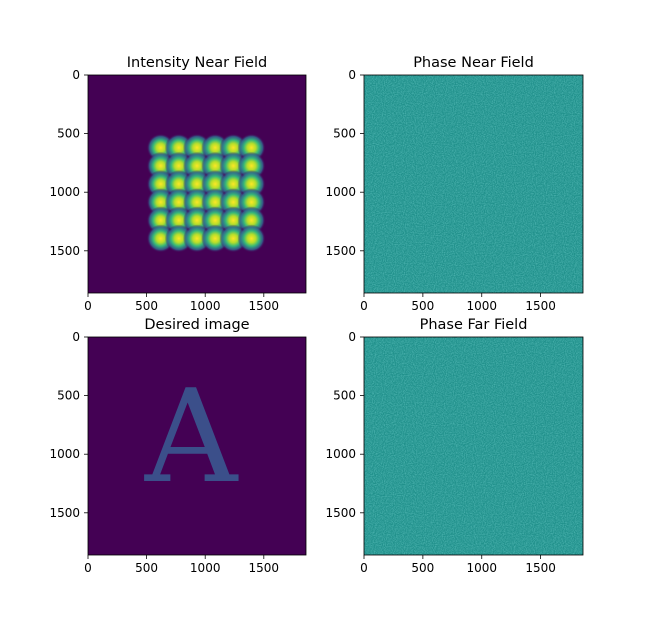 This screenshot has height=624, width=654. Describe the element at coordinates (197, 63) in the screenshot. I see `panel-title: Intensity Near Field` at that location.